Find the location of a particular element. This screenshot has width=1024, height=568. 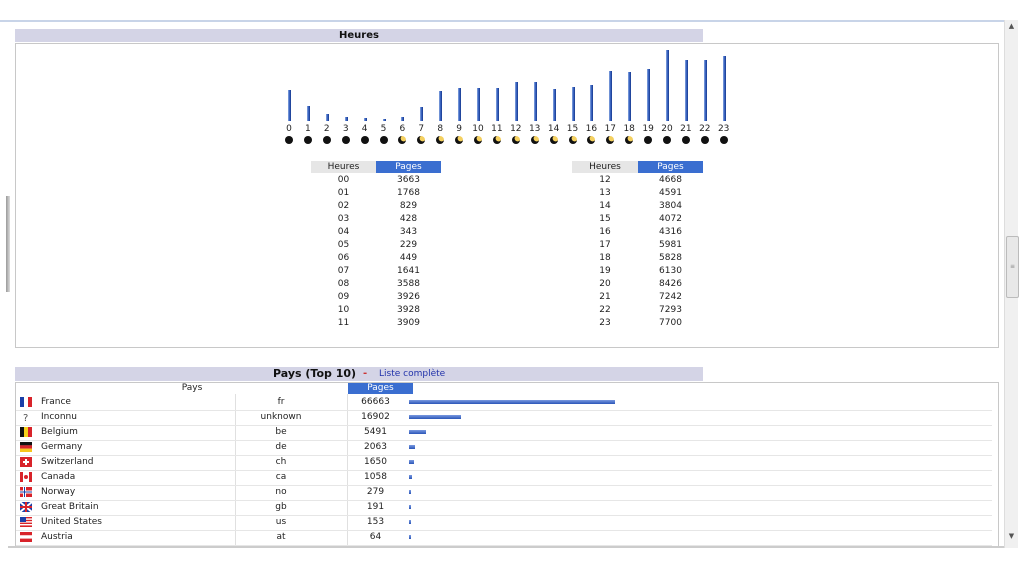

full-list-link: Liste complète is located at coordinates (412, 374).